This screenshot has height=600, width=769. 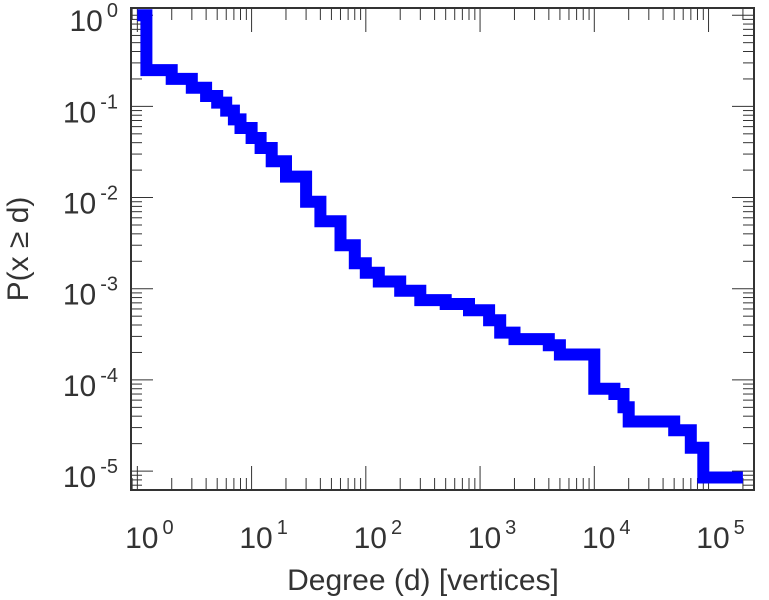 What do you see at coordinates (90, 475) in the screenshot?
I see `y-tick-label: 10 -5` at bounding box center [90, 475].